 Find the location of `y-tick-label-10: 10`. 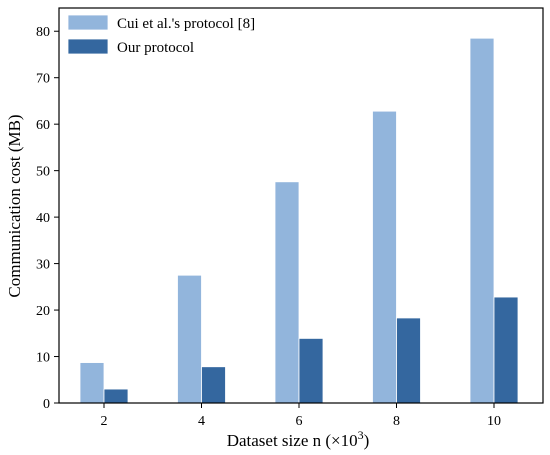

y-tick-label-10: 10 is located at coordinates (43, 358).